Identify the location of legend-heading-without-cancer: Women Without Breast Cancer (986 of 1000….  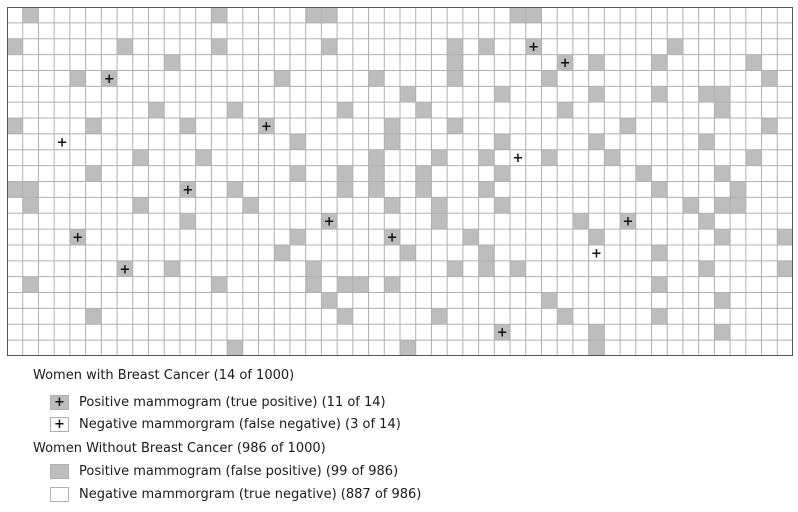
(179, 448).